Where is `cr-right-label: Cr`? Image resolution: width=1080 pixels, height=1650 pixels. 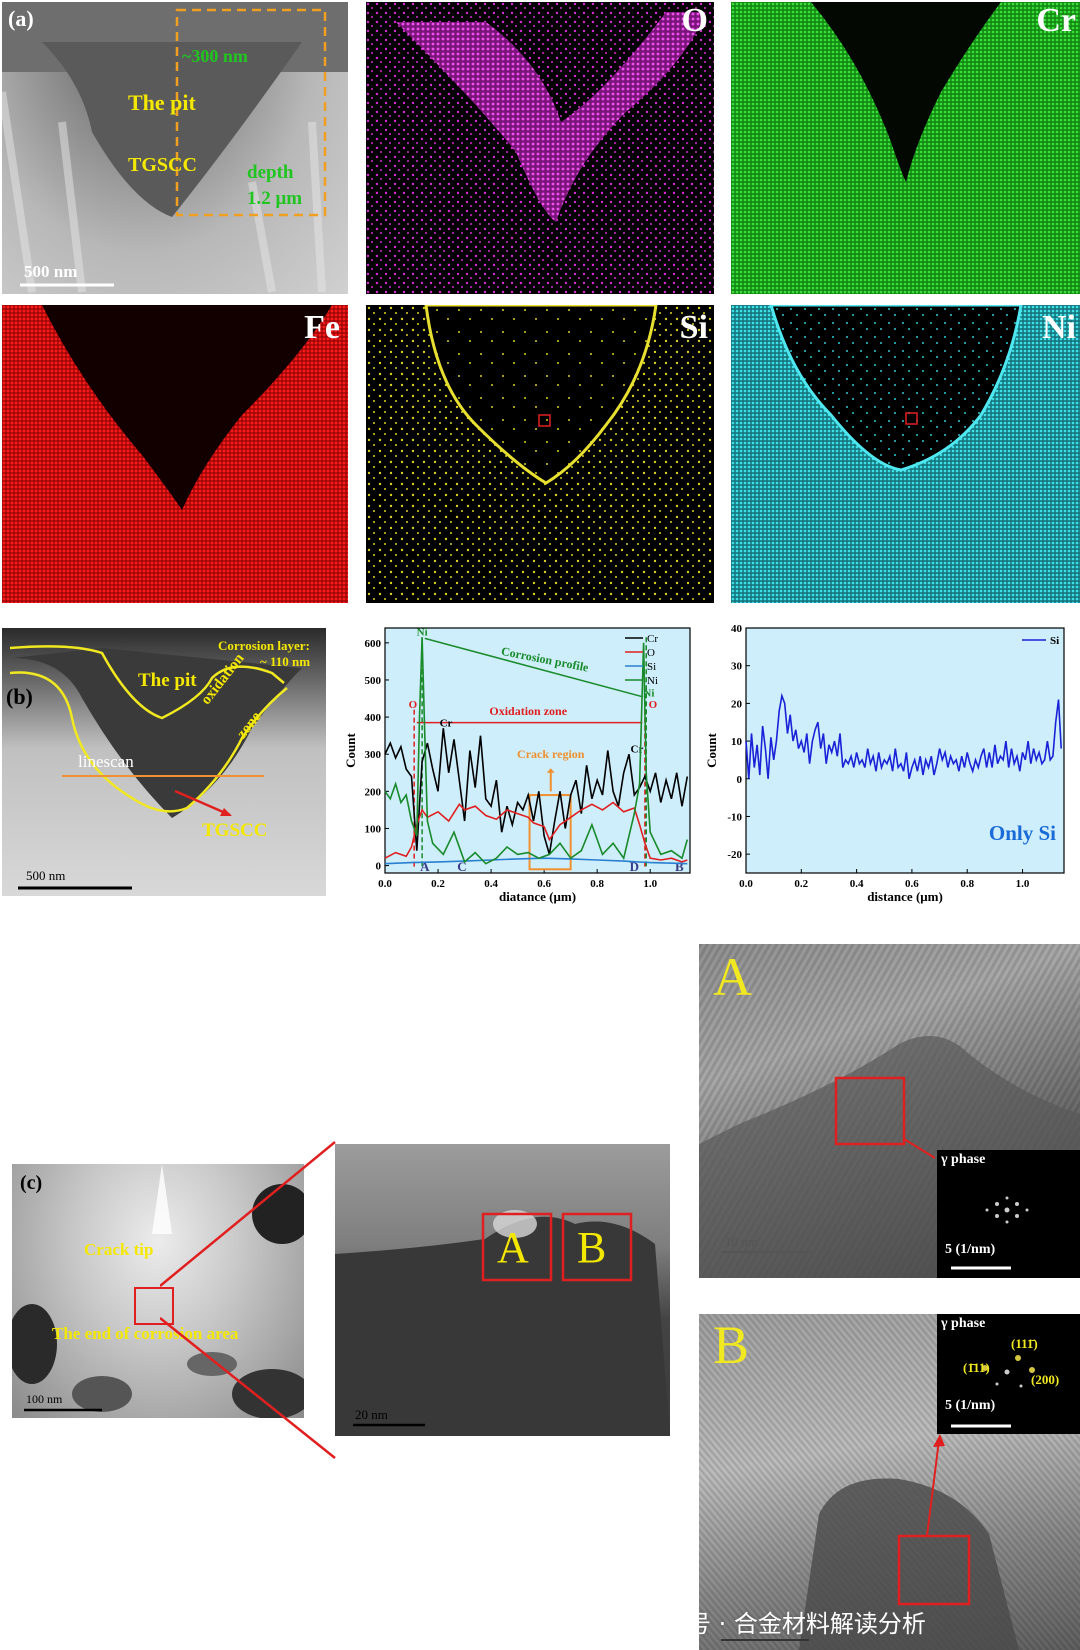
cr-right-label: Cr is located at coordinates (637, 749).